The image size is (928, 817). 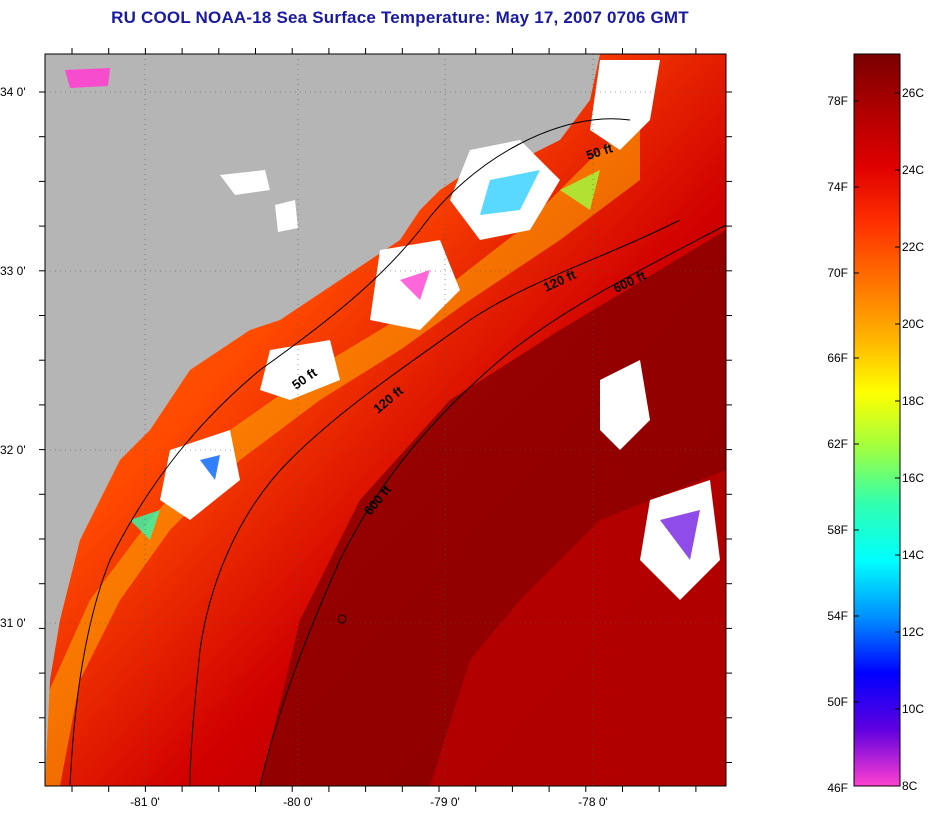 I want to click on lat-label: 34 0', so click(x=13, y=92).